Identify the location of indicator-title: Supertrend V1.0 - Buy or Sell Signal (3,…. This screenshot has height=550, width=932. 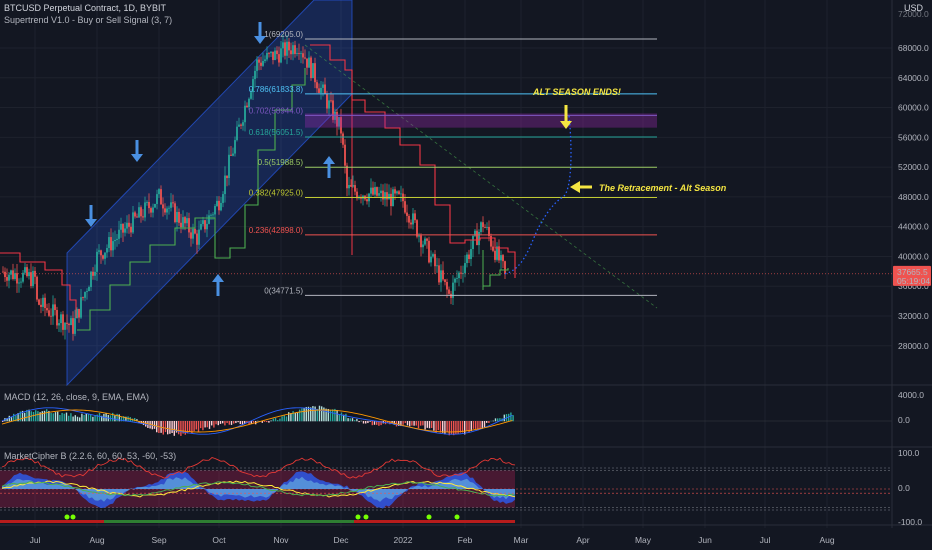
(88, 20).